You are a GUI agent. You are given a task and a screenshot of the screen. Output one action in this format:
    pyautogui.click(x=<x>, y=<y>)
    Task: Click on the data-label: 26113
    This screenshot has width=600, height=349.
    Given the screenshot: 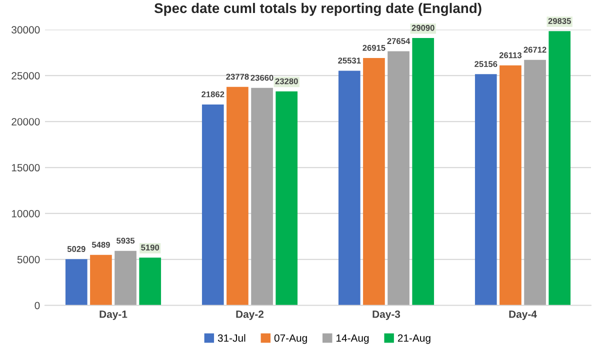 What is the action you would take?
    pyautogui.click(x=510, y=55)
    